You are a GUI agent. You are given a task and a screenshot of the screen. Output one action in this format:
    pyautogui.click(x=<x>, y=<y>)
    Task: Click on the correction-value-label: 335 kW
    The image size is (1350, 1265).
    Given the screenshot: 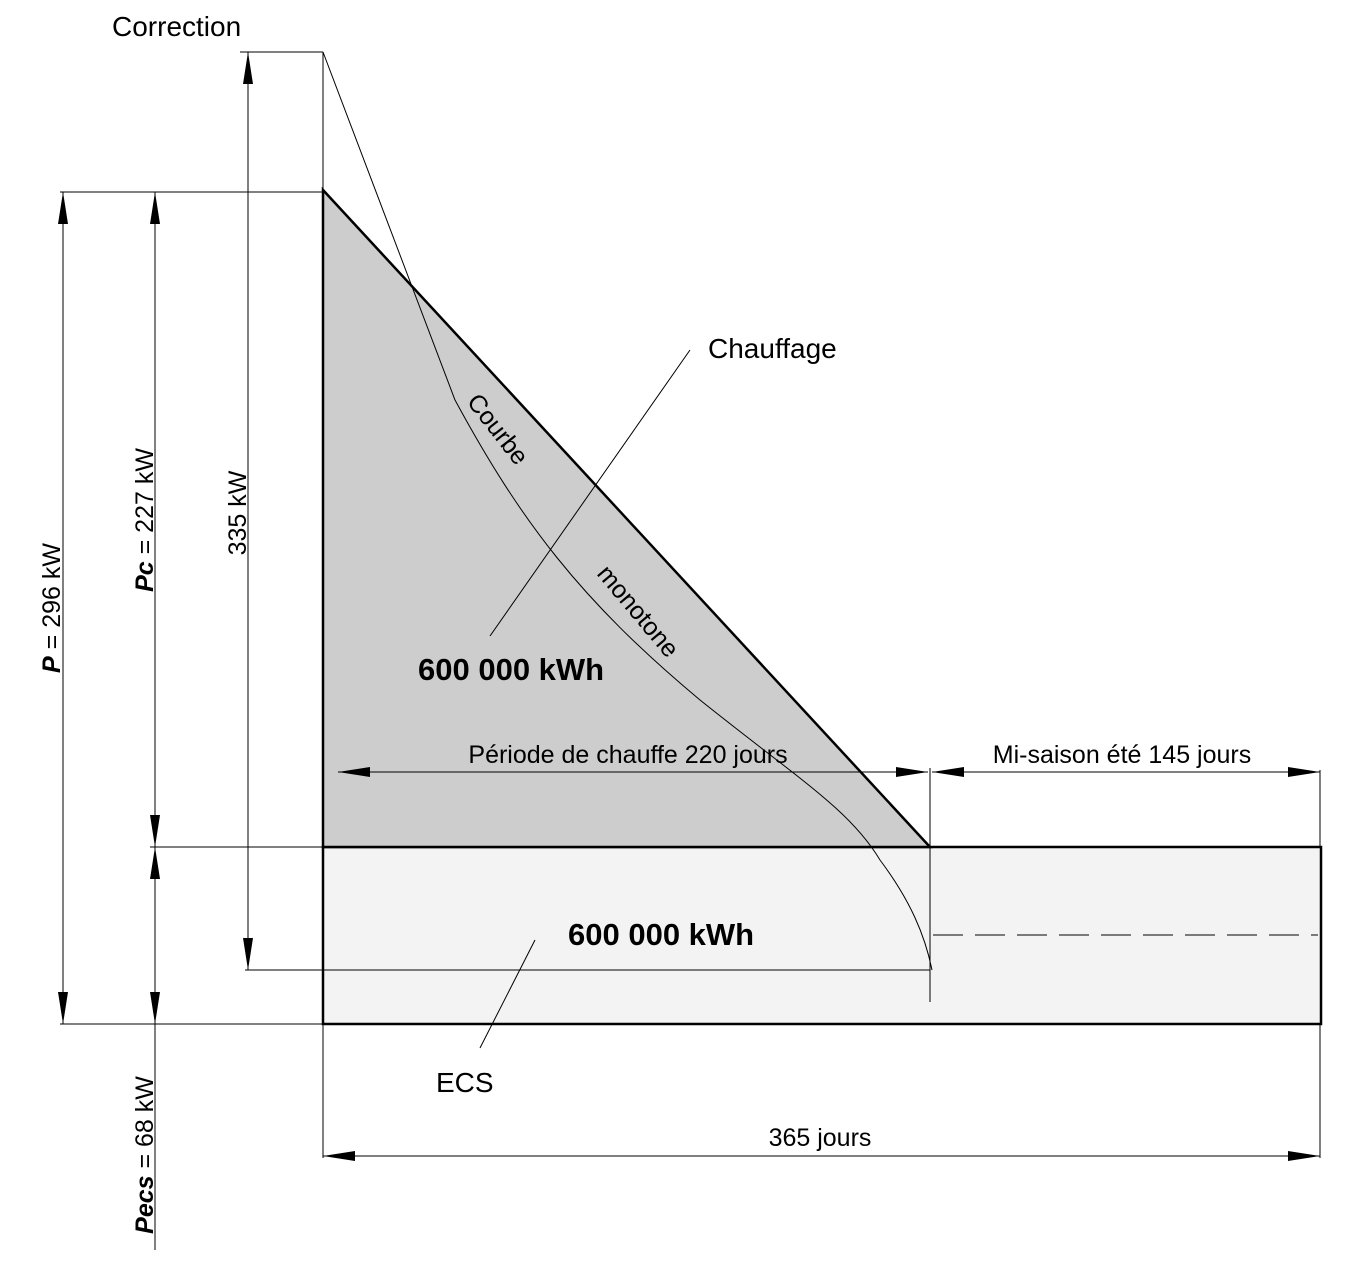 What is the action you would take?
    pyautogui.click(x=238, y=512)
    